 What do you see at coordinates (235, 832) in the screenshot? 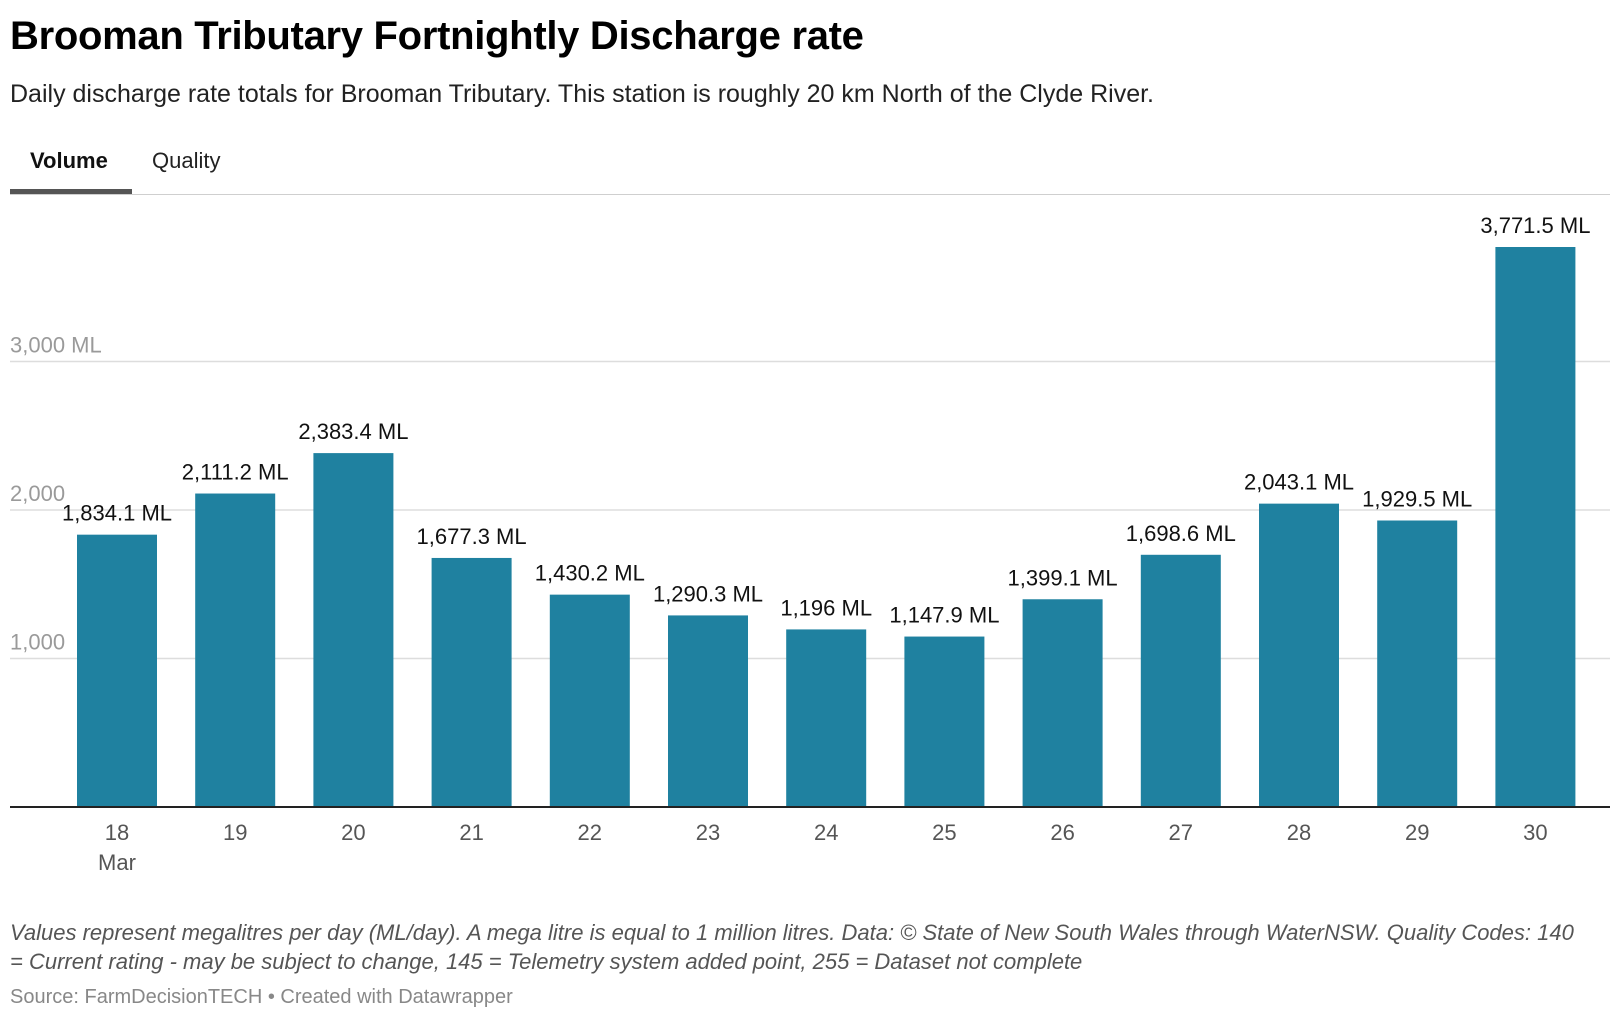
I see `x-tick-label: 19` at bounding box center [235, 832].